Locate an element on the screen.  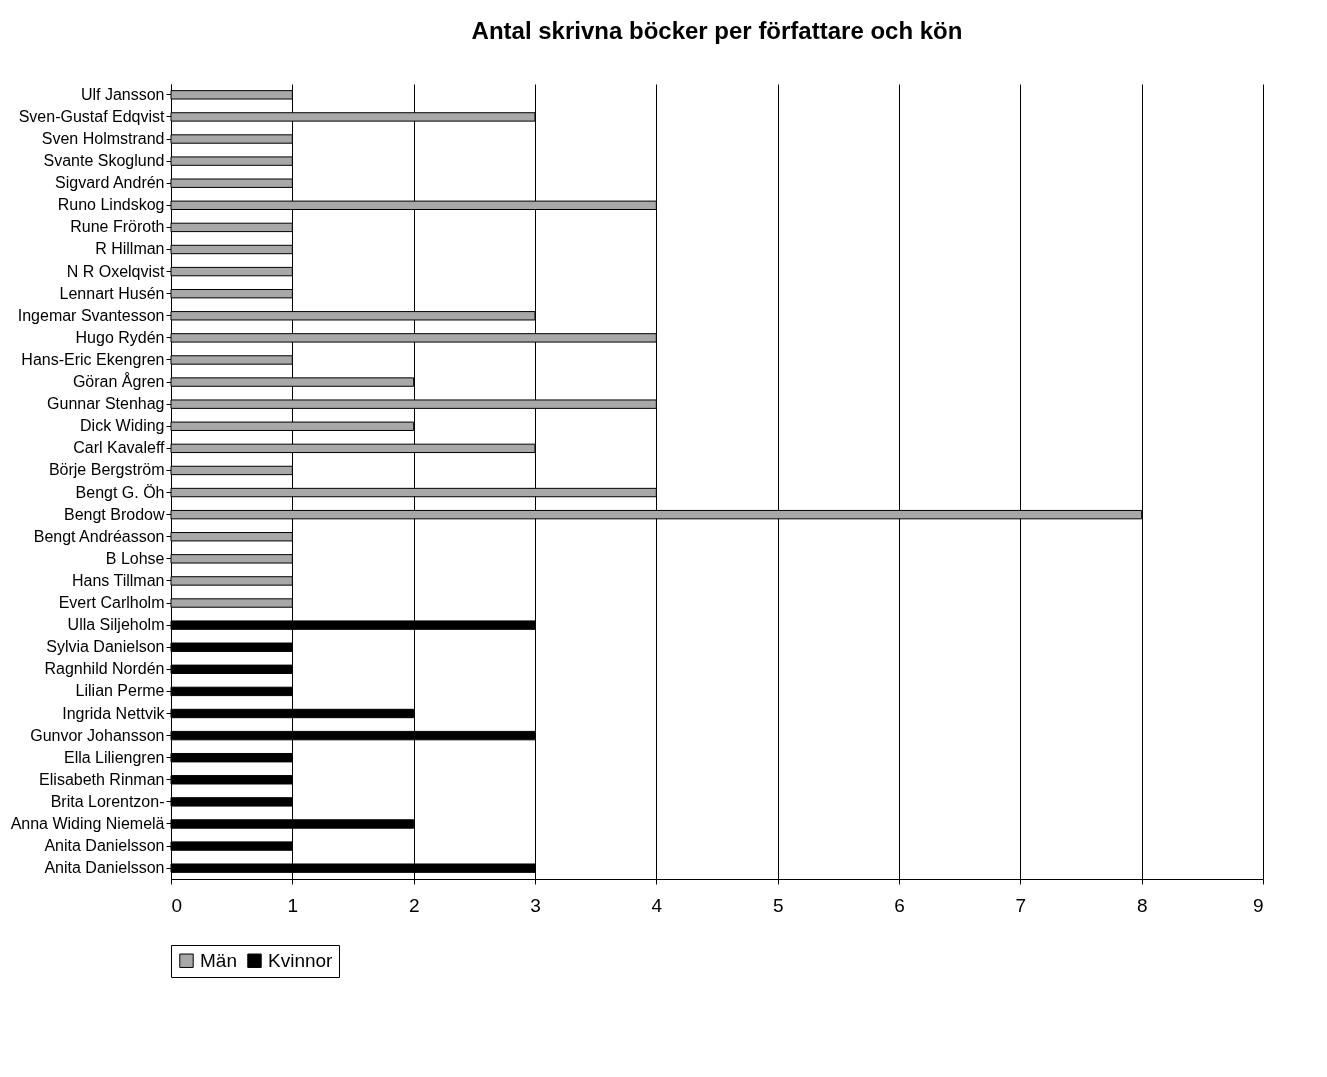
y-tick-label: Rune Fröroth is located at coordinates (117, 227).